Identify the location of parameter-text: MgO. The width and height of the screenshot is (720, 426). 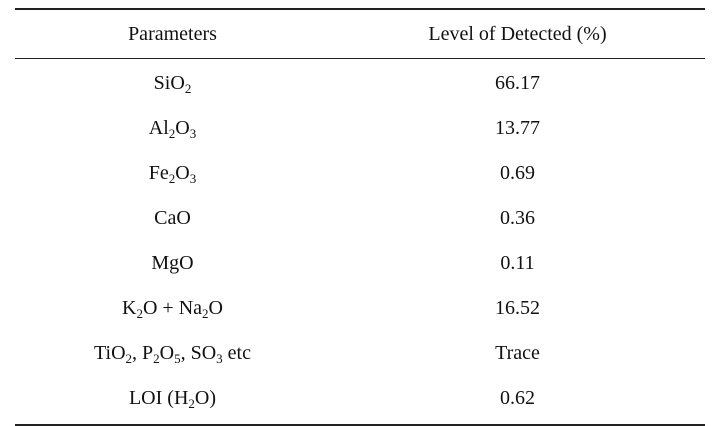
(172, 263).